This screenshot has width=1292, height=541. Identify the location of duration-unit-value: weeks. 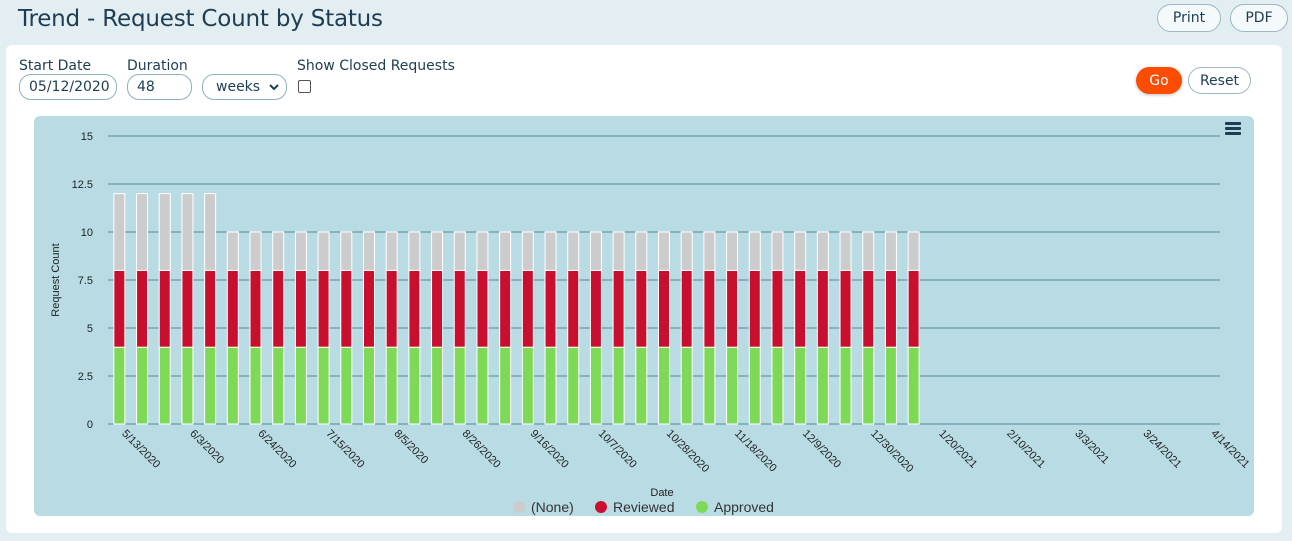
(238, 87).